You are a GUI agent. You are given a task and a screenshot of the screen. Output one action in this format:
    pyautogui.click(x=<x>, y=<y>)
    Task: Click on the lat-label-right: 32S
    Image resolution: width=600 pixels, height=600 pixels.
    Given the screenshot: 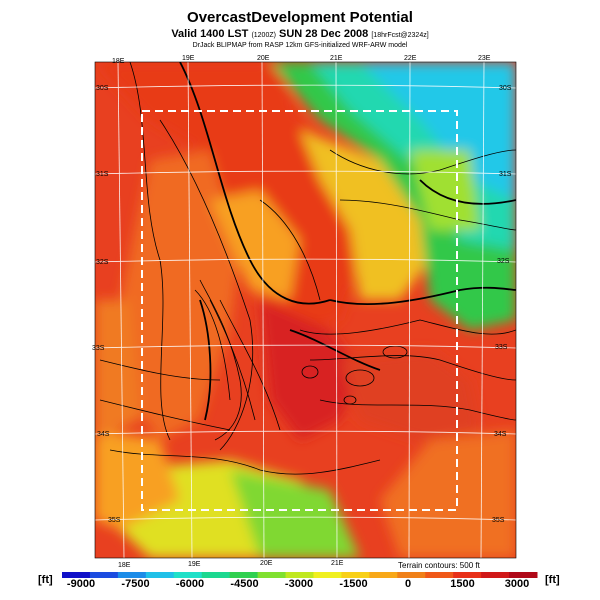 What is the action you would take?
    pyautogui.click(x=503, y=261)
    